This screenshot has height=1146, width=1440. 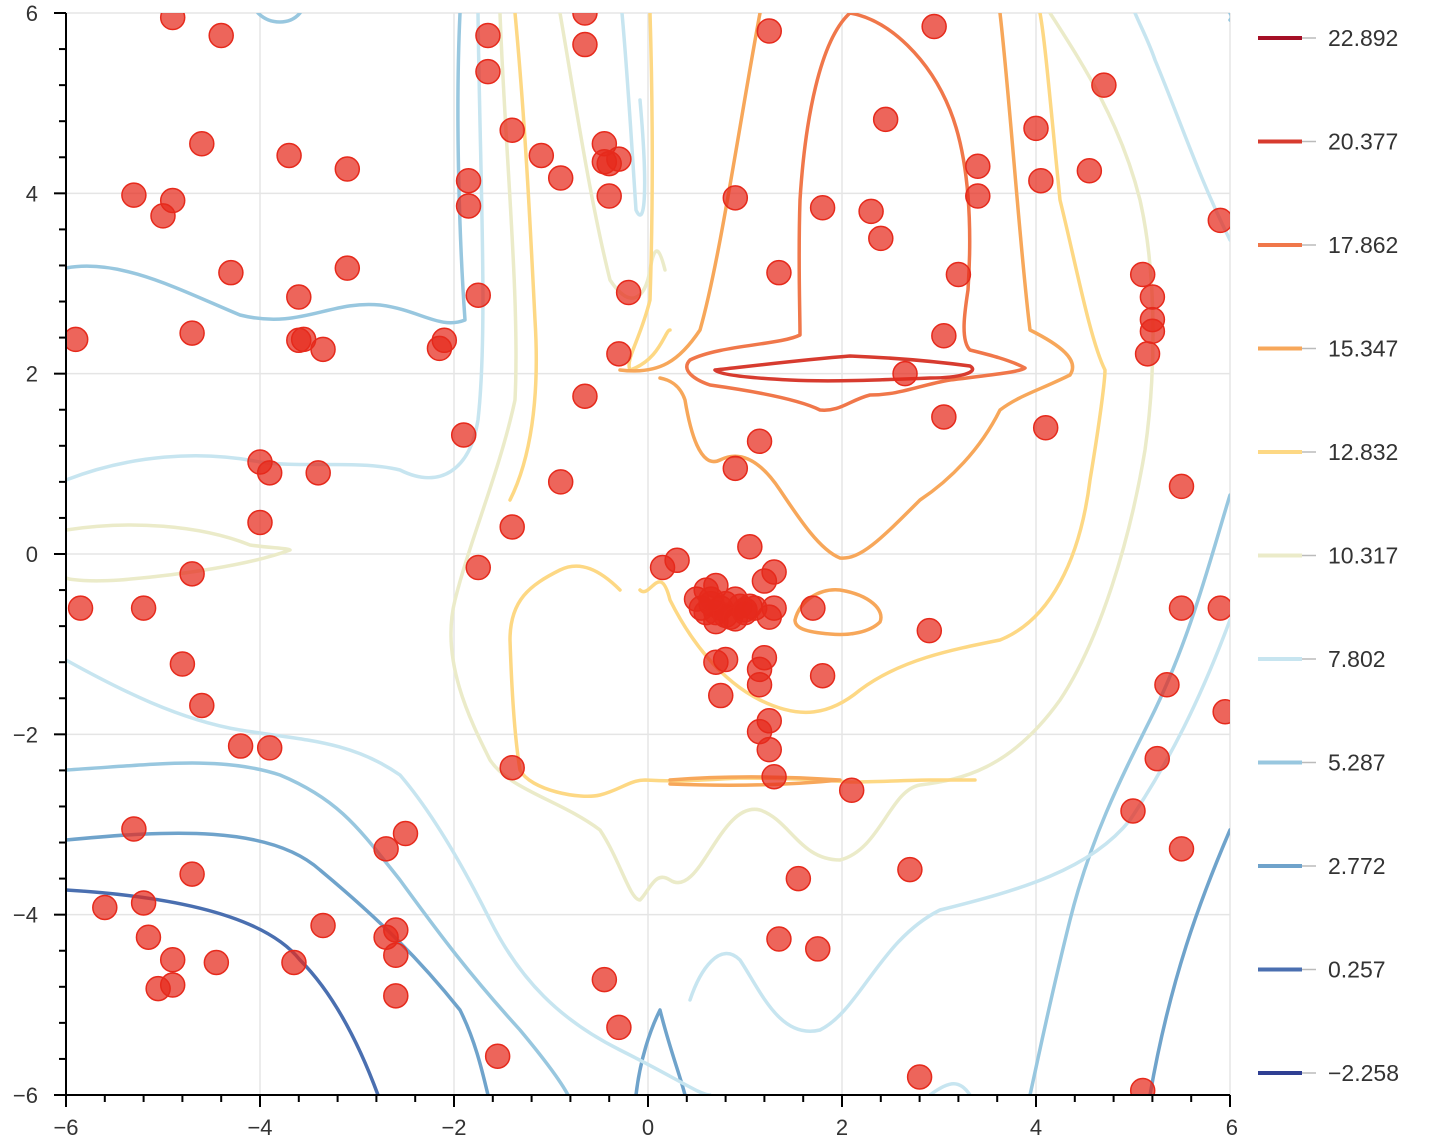 What do you see at coordinates (65, 1127) in the screenshot?
I see `x-tick-label: −6` at bounding box center [65, 1127].